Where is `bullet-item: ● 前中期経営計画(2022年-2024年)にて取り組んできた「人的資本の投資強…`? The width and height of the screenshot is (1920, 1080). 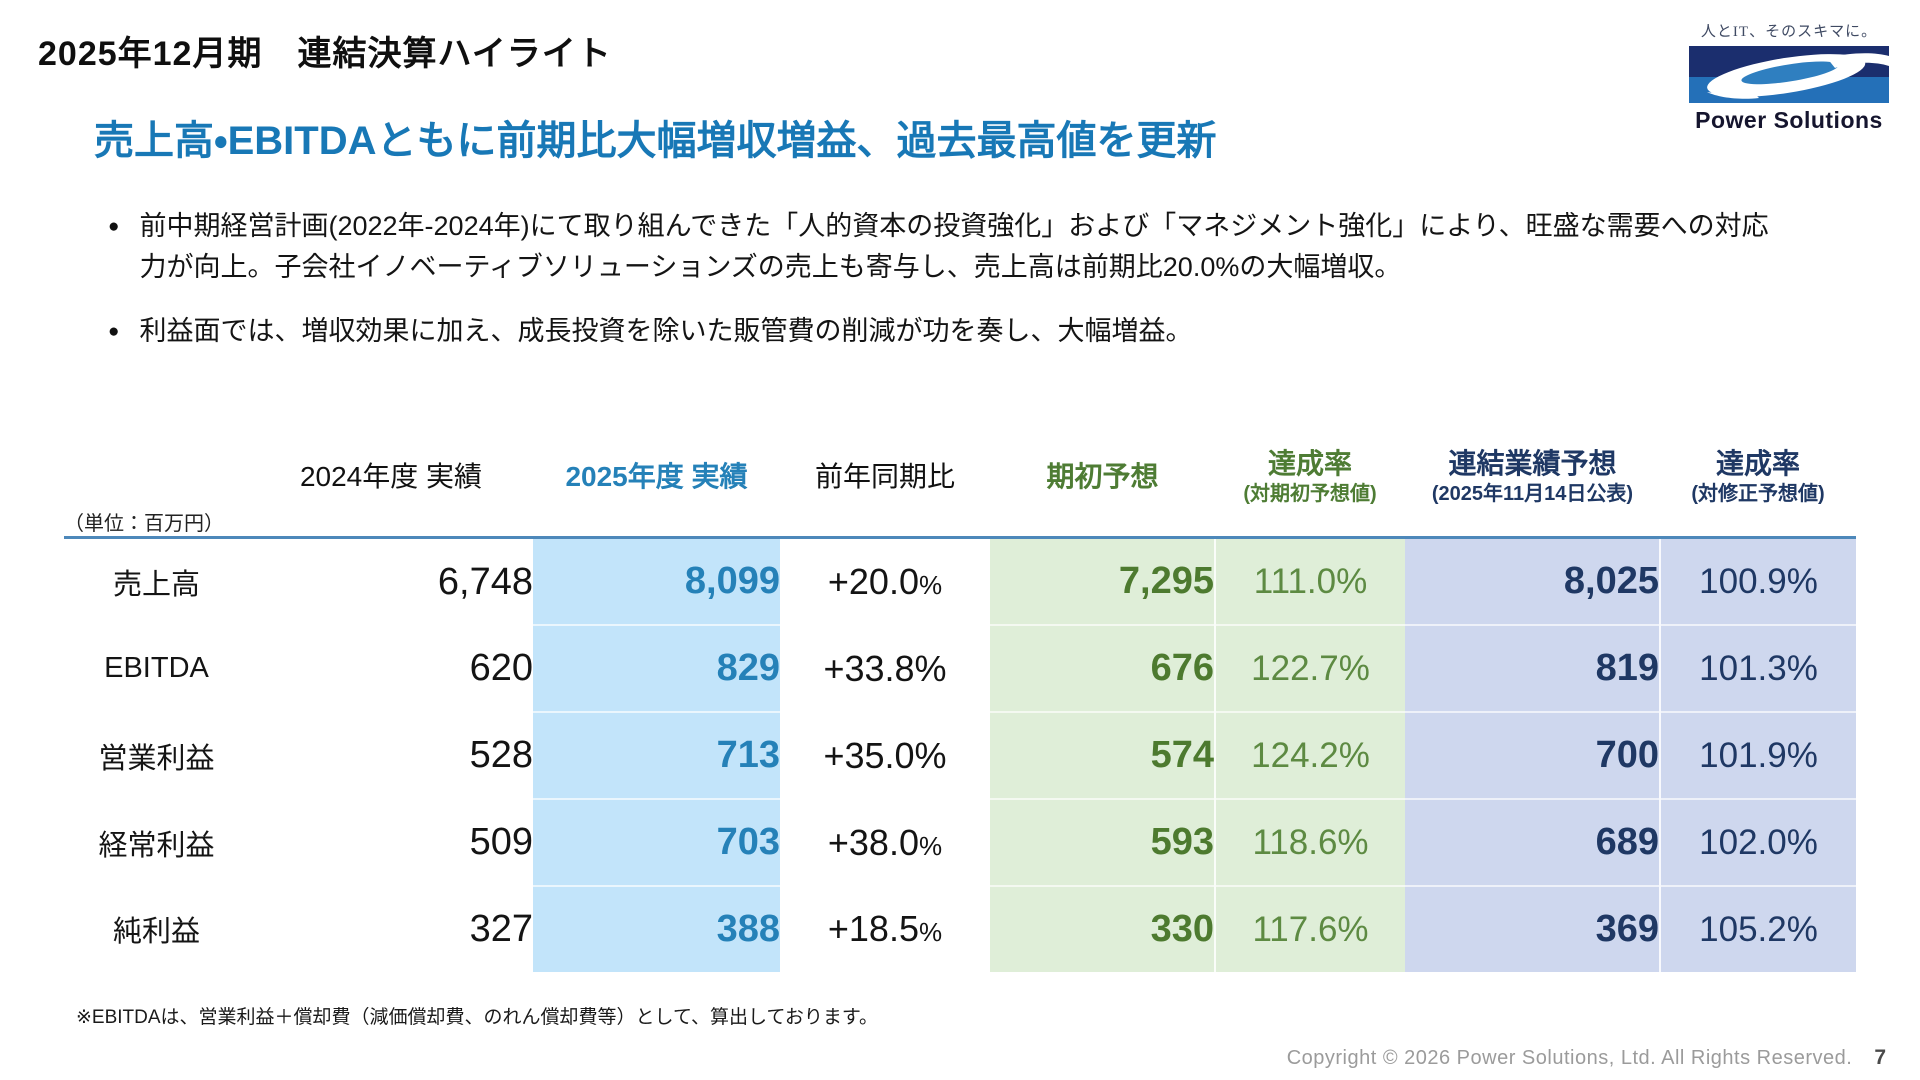
bullet-item: ● 前中期経営計画(2022年-2024年)にて取り組んできた「人的資本の投資強… is located at coordinates (968, 246).